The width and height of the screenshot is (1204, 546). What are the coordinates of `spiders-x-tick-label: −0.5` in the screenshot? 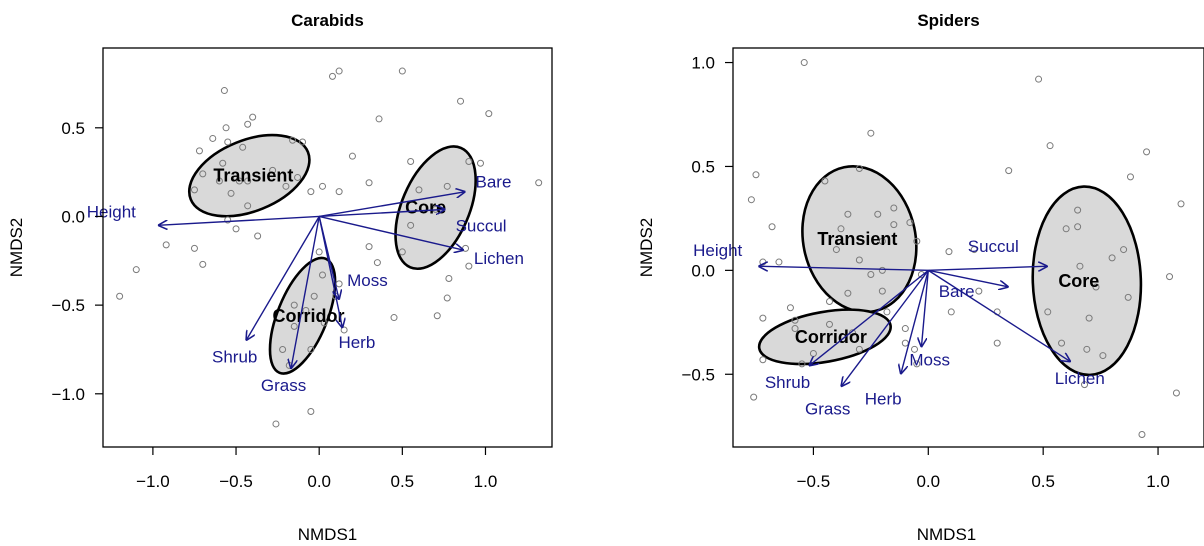 It's located at (814, 481).